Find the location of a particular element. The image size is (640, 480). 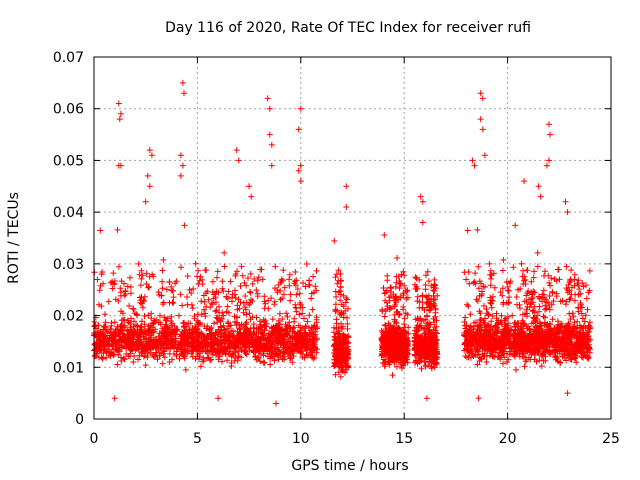

y-tick-label: 0.05 is located at coordinates (68, 161).